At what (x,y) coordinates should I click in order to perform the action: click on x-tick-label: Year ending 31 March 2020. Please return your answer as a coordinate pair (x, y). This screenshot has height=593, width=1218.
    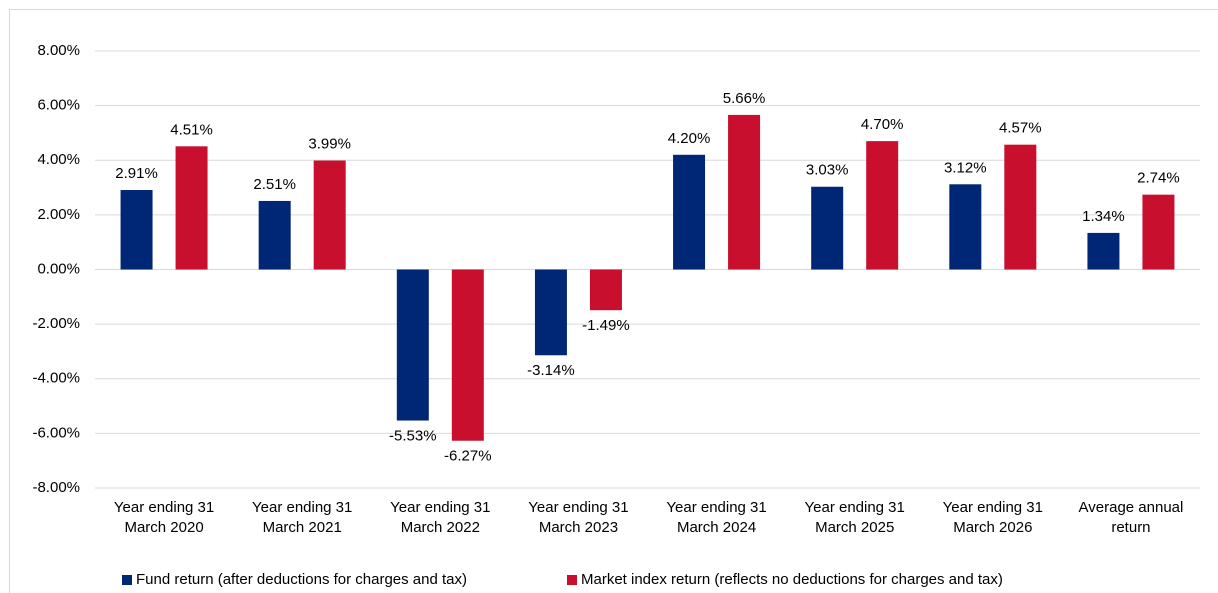
    Looking at the image, I should click on (164, 517).